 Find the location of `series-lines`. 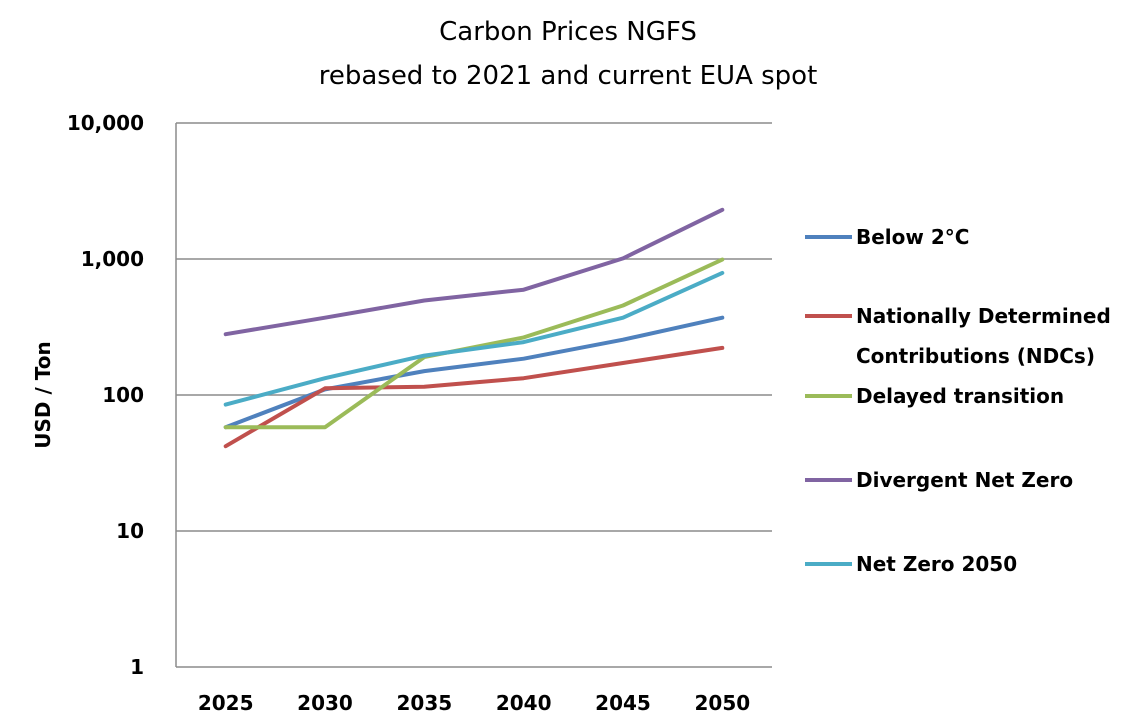

series-lines is located at coordinates (474, 328).